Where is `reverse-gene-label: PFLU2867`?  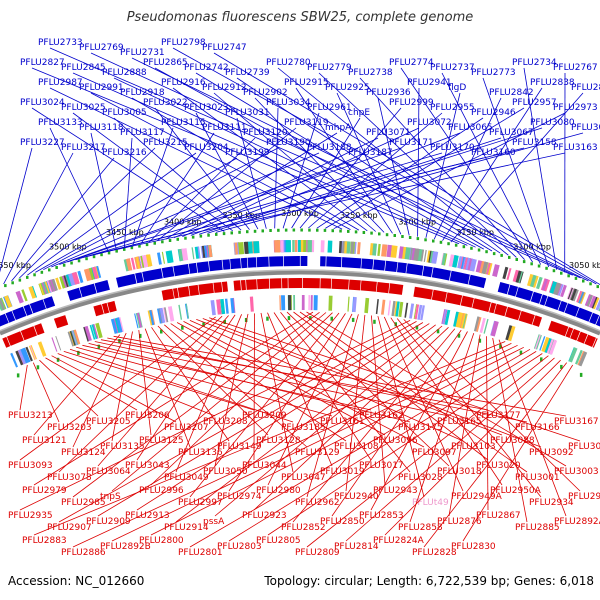
reverse-gene-label: PFLU2867 is located at coordinates (498, 516).